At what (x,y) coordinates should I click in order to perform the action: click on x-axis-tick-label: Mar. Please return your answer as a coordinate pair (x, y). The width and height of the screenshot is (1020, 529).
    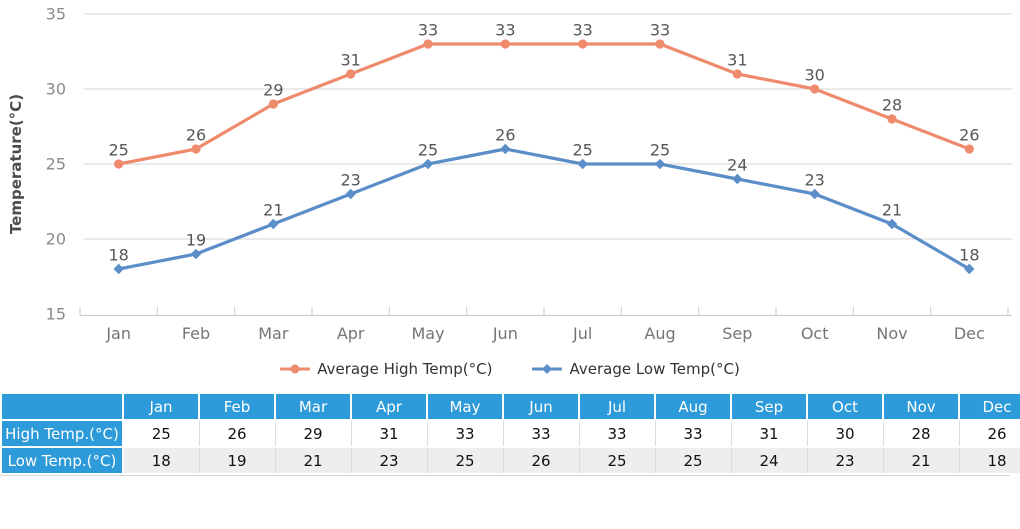
    Looking at the image, I should click on (273, 333).